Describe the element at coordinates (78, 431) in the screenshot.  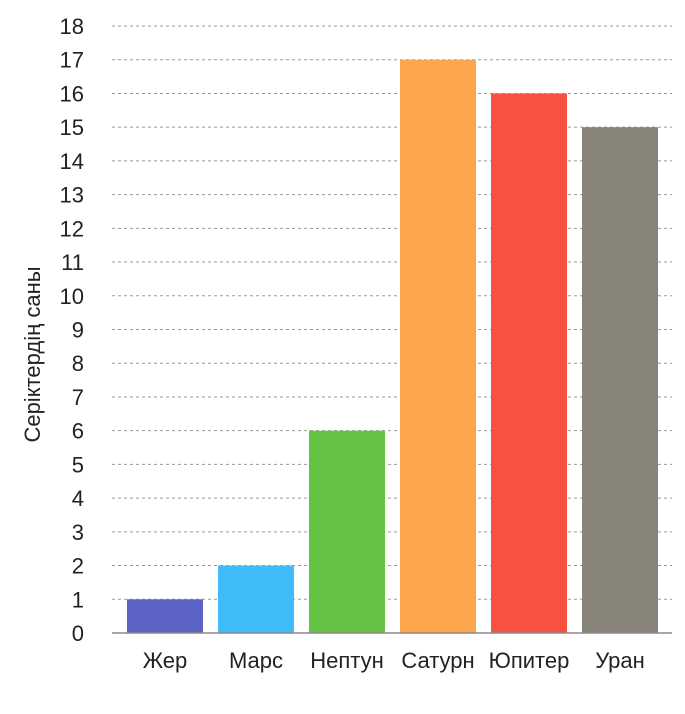
I see `y-tick-label: 6` at that location.